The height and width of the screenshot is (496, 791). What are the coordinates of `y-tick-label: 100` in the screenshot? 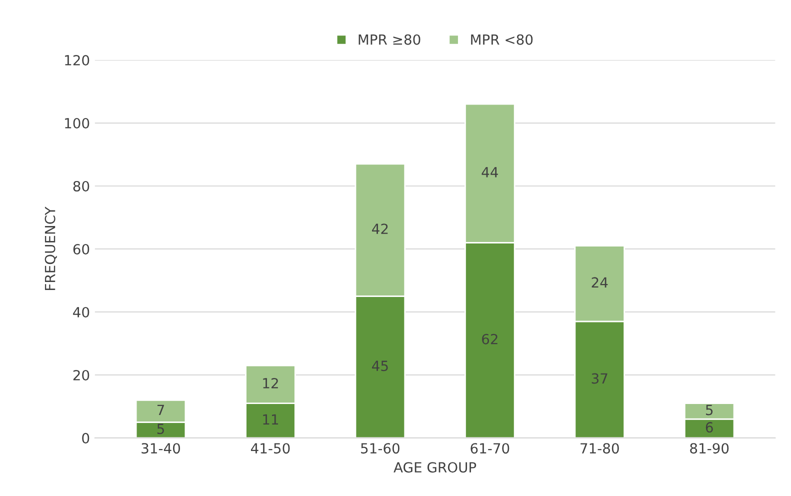 It's located at (77, 123).